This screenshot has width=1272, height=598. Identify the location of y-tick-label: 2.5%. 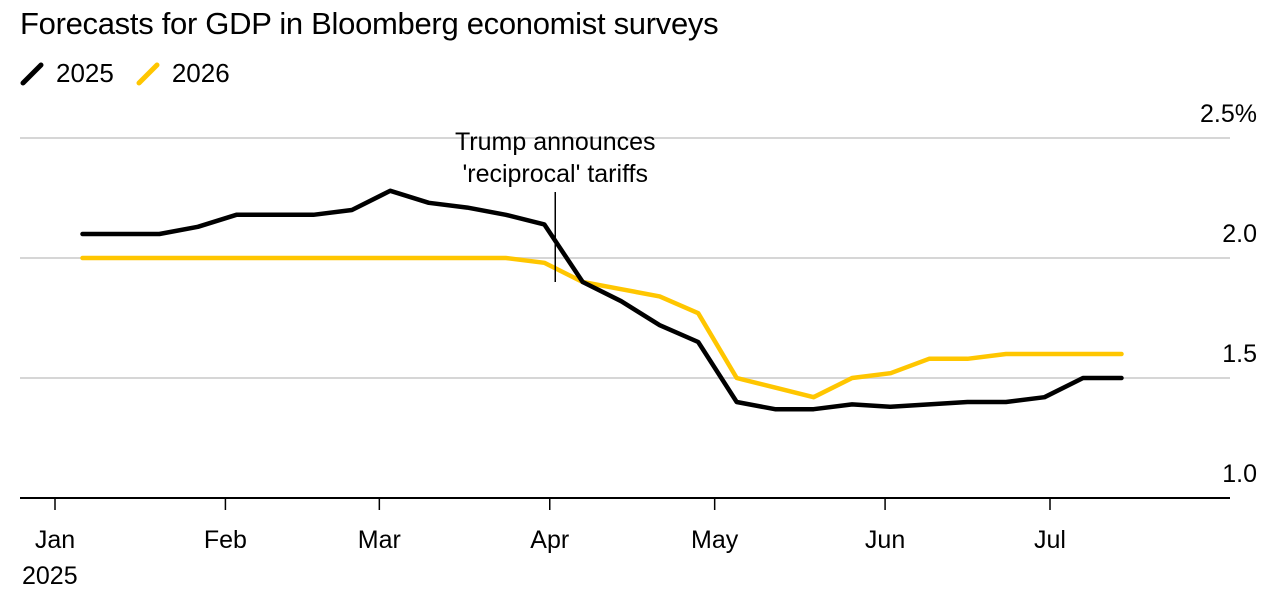
(1228, 114).